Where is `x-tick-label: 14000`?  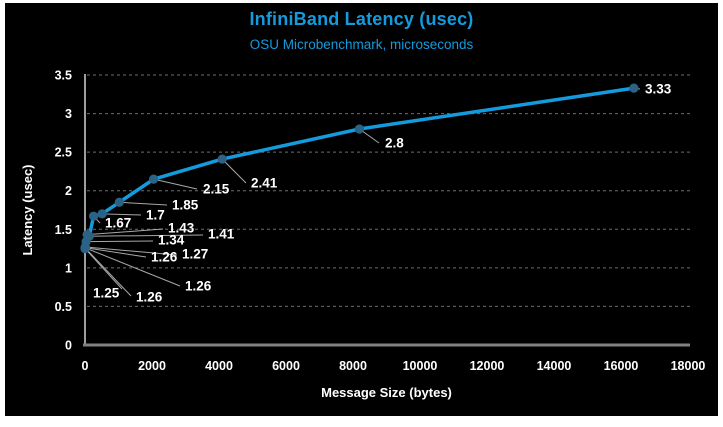 x-tick-label: 14000 is located at coordinates (554, 366).